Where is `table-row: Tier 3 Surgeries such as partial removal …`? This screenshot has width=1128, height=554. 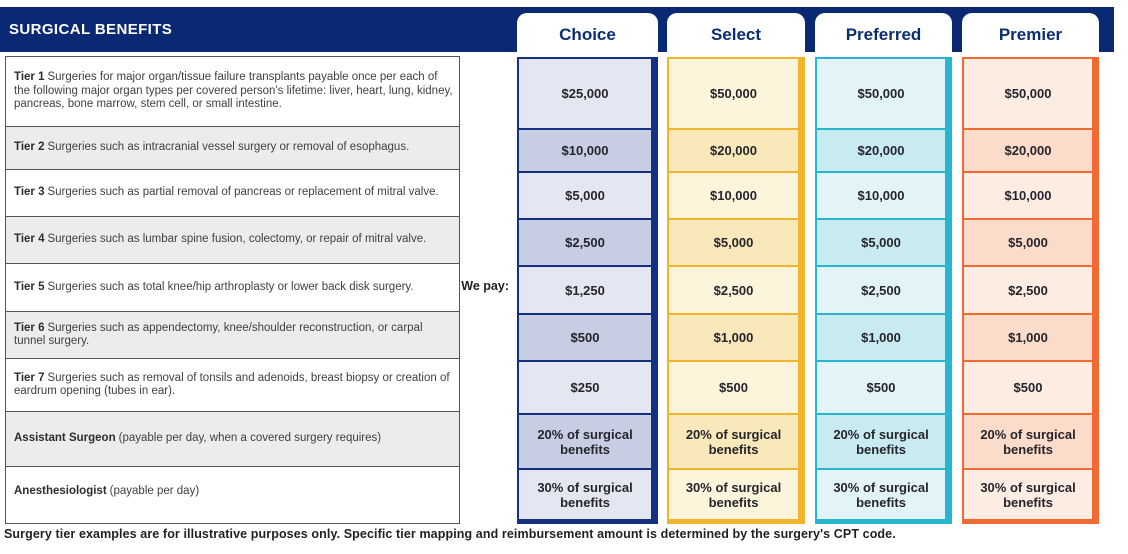 table-row: Tier 3 Surgeries such as partial removal … is located at coordinates (232, 192).